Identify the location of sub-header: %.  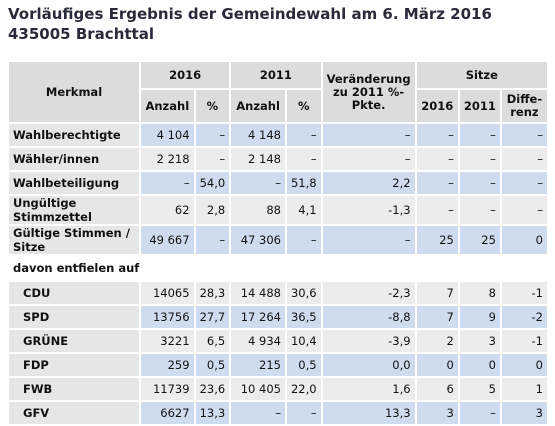
(303, 106).